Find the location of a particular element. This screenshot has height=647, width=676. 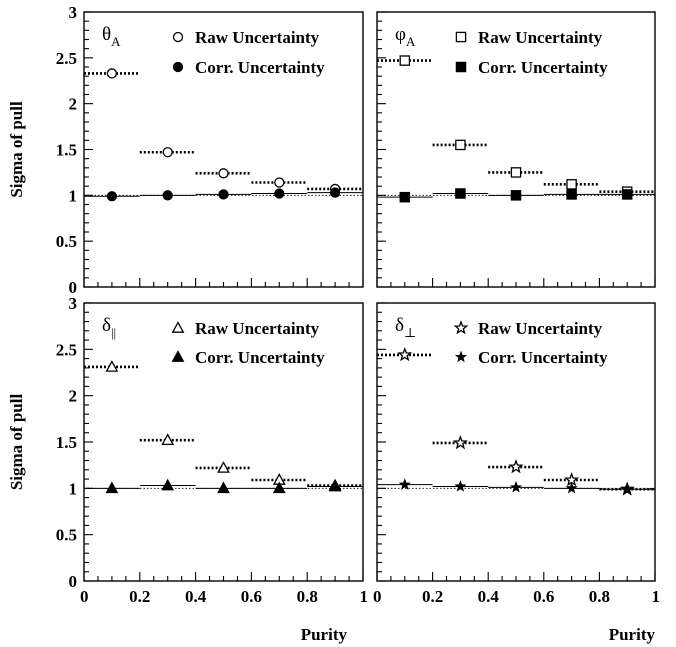

x-tick-label: 0 is located at coordinates (377, 596).